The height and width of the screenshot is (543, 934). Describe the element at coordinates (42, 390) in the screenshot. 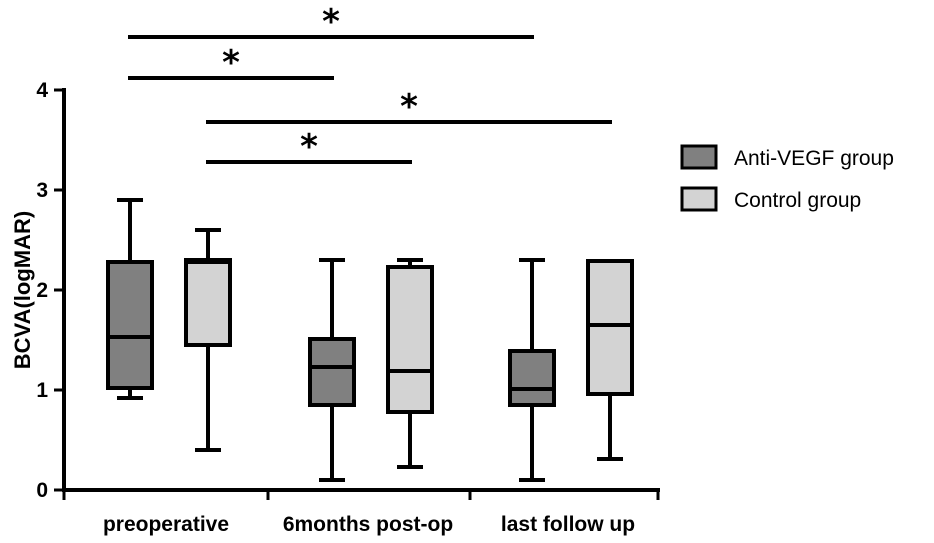

I see `y-tick-label: 1` at that location.